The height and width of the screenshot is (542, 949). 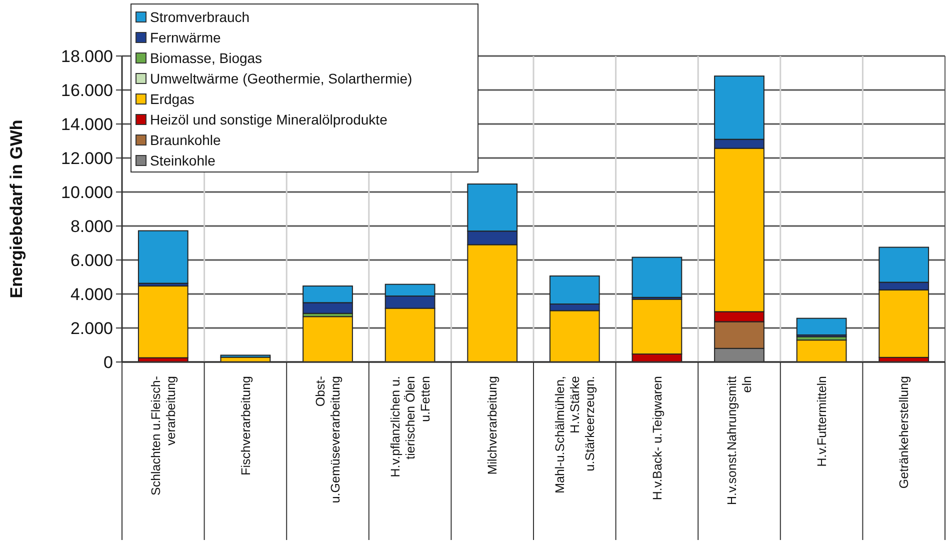 What do you see at coordinates (821, 421) in the screenshot?
I see `x-tick-label: H.v.Futtermitteln` at bounding box center [821, 421].